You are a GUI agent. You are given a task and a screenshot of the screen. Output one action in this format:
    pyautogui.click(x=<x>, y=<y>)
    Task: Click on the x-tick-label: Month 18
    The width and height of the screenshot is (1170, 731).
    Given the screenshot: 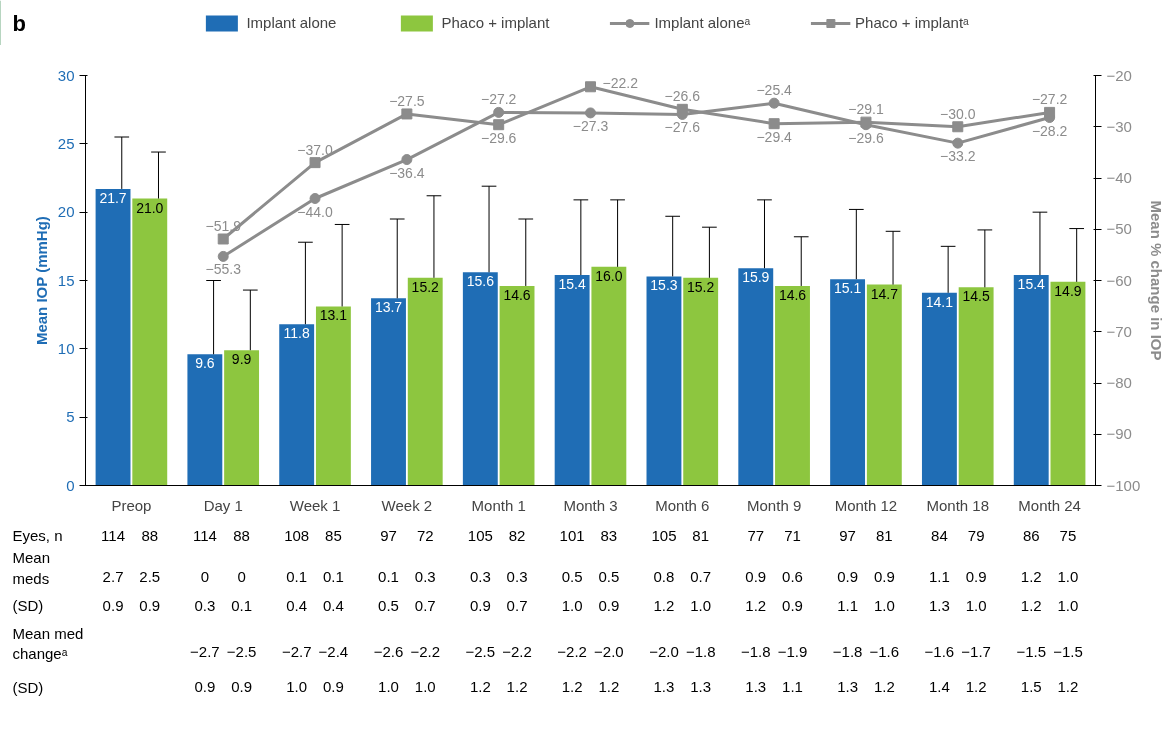 What is the action you would take?
    pyautogui.click(x=958, y=505)
    